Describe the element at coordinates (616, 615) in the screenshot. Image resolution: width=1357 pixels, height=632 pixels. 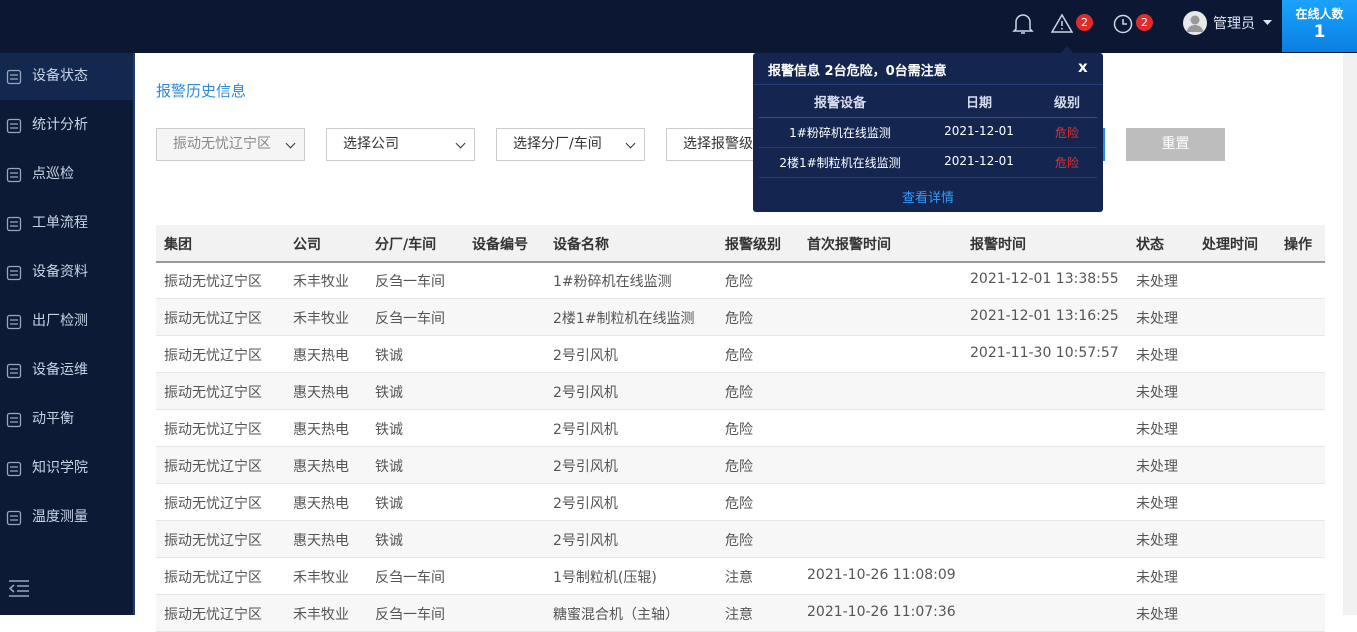
I see `table-cell: 糖蜜混合机（主轴）` at that location.